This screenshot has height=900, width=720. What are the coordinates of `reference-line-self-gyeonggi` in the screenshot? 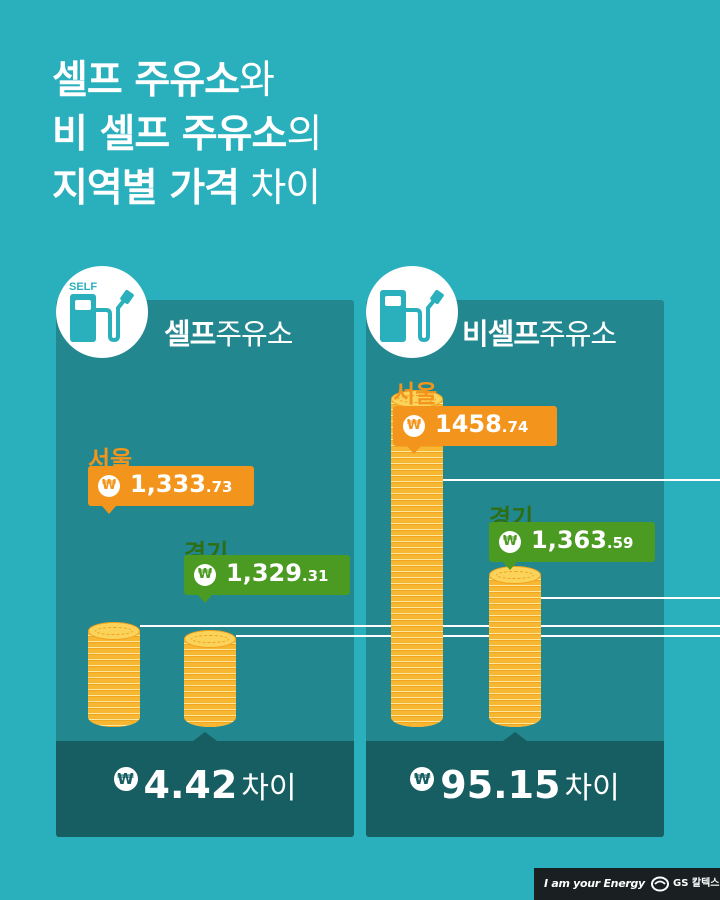 It's located at (478, 636).